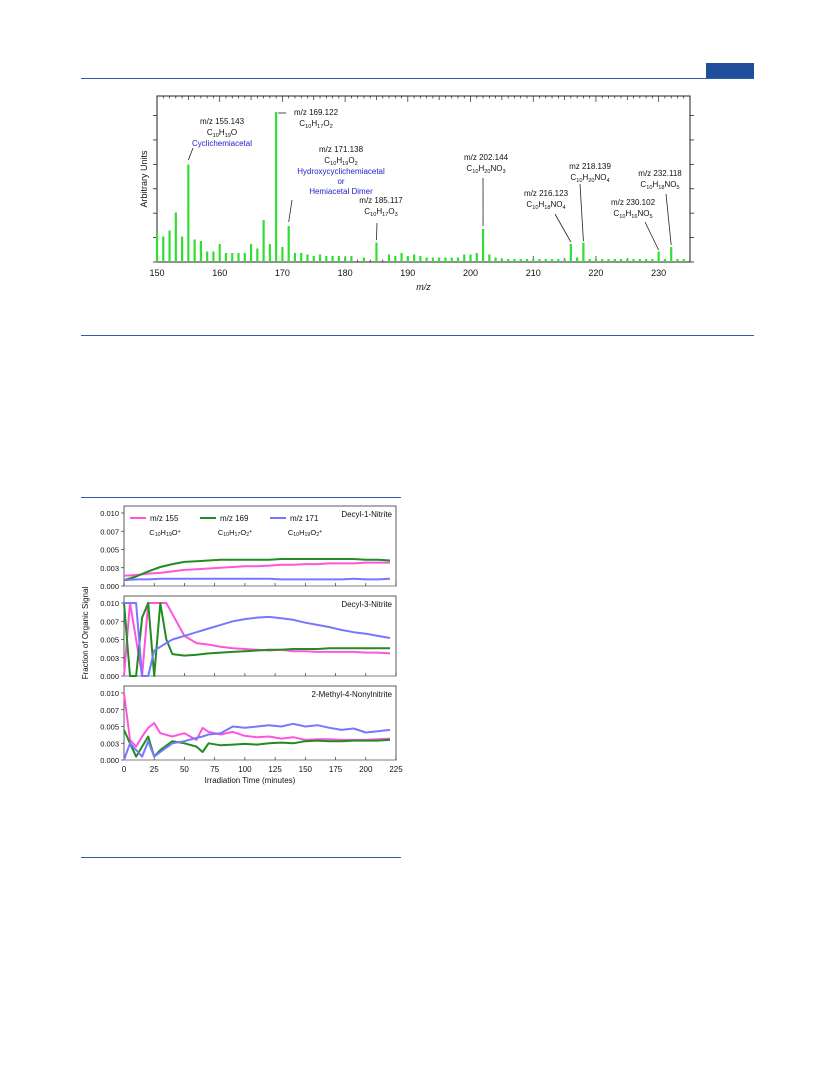 The width and height of the screenshot is (833, 1091). I want to click on x-tick-label: 210, so click(533, 273).